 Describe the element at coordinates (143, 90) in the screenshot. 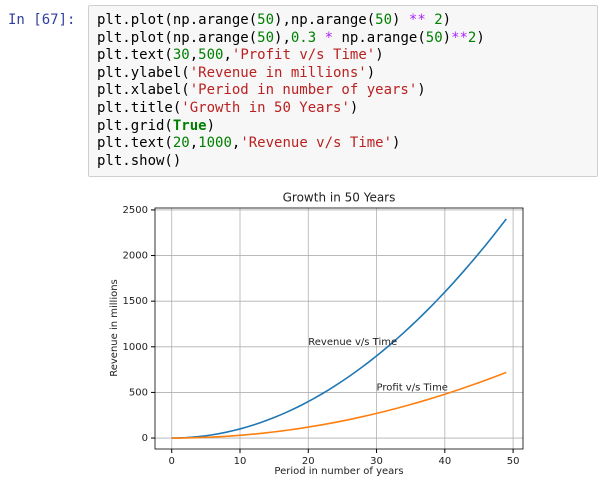

I see `code-token: plt.xlabel(` at that location.